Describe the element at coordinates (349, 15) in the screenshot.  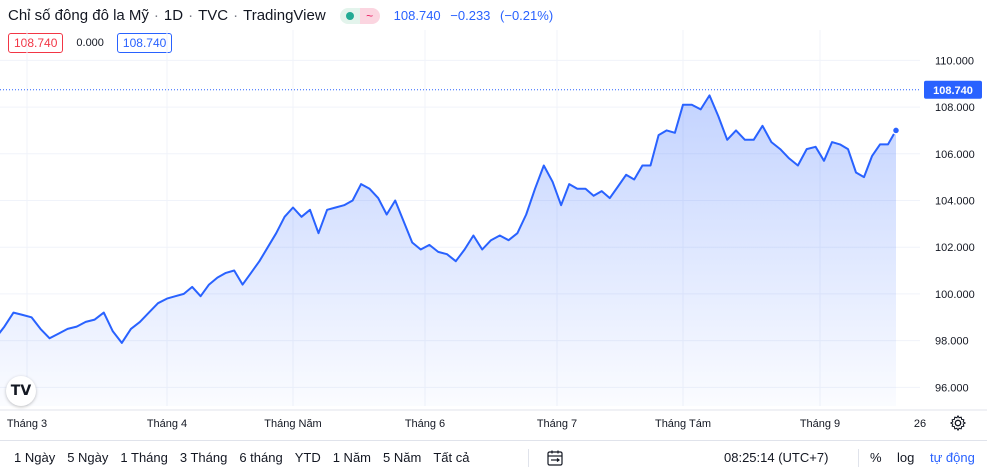
I see `market-open-icon` at that location.